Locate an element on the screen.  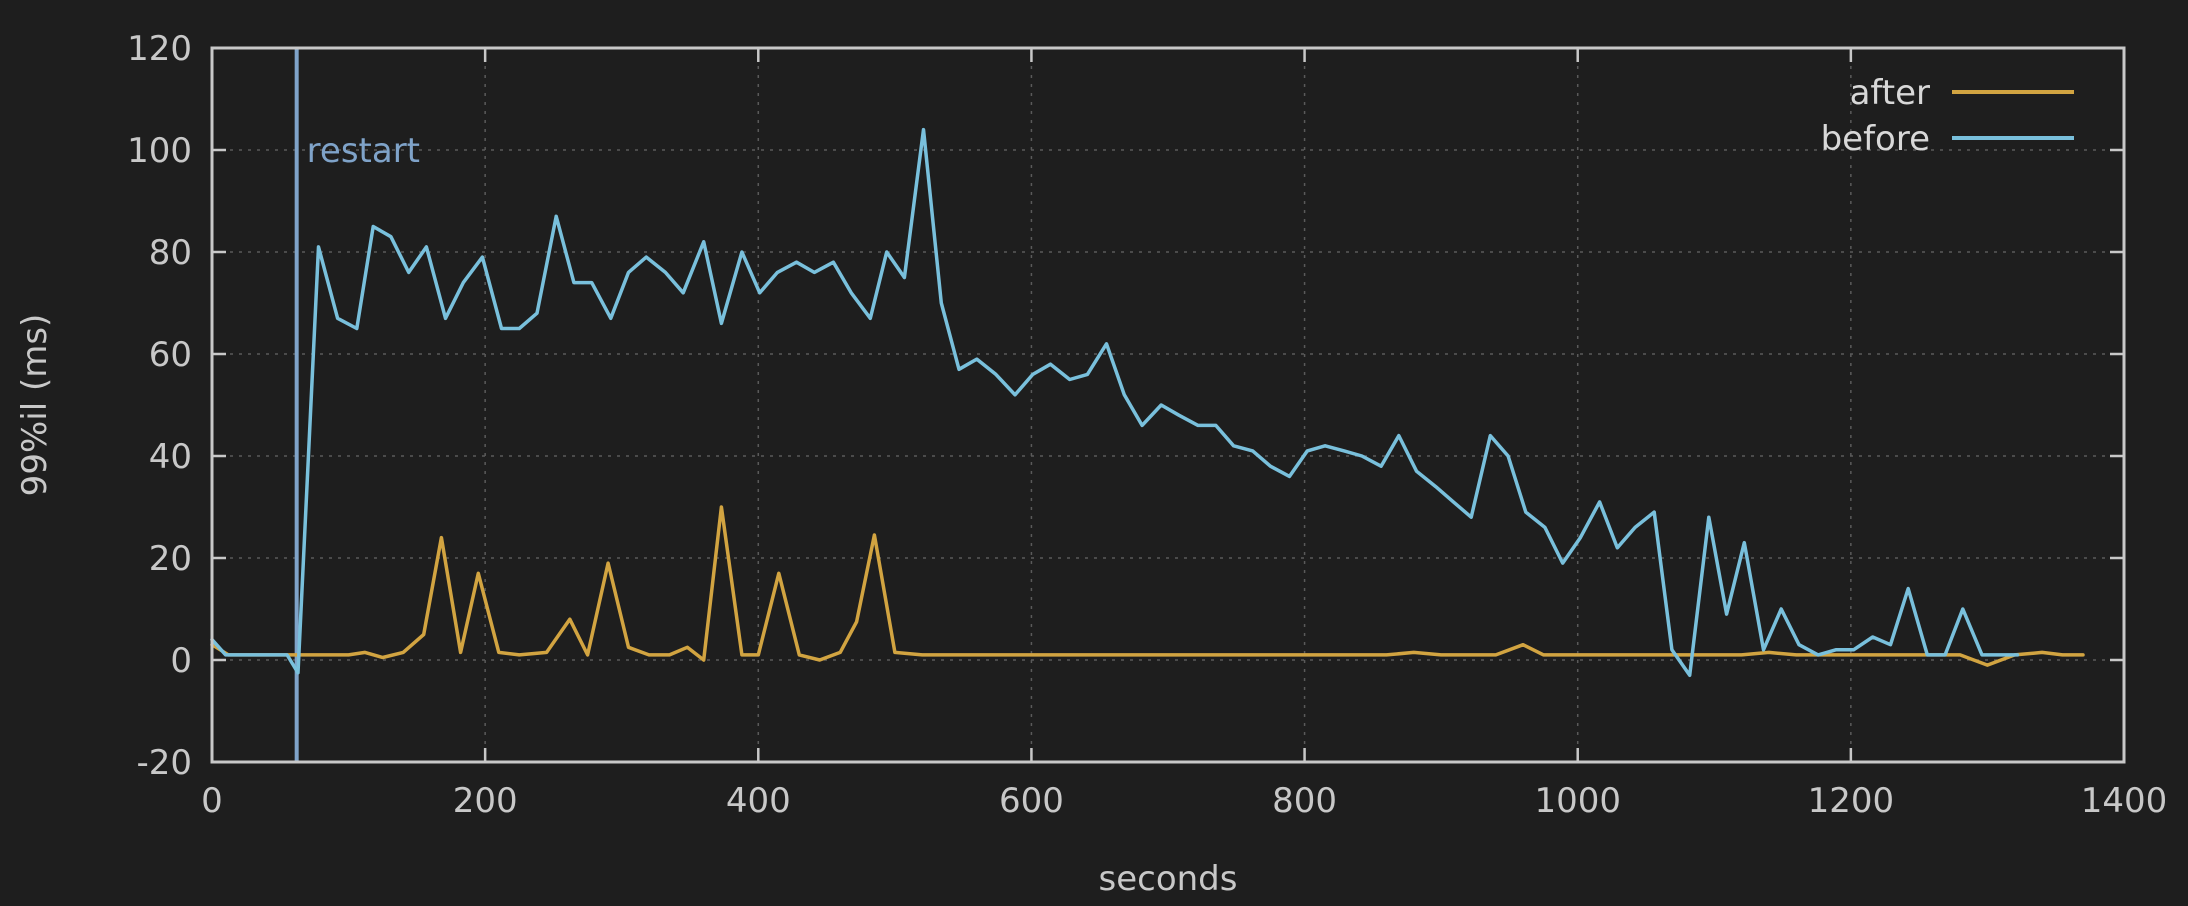
y-tick-label: 100 is located at coordinates (159, 151).